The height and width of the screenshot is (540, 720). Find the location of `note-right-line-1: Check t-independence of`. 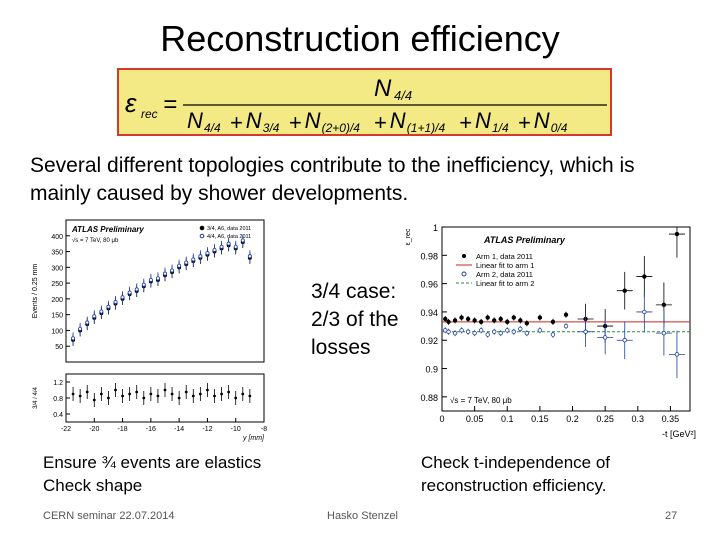

note-right-line-1: Check t-independence of is located at coordinates (516, 462).